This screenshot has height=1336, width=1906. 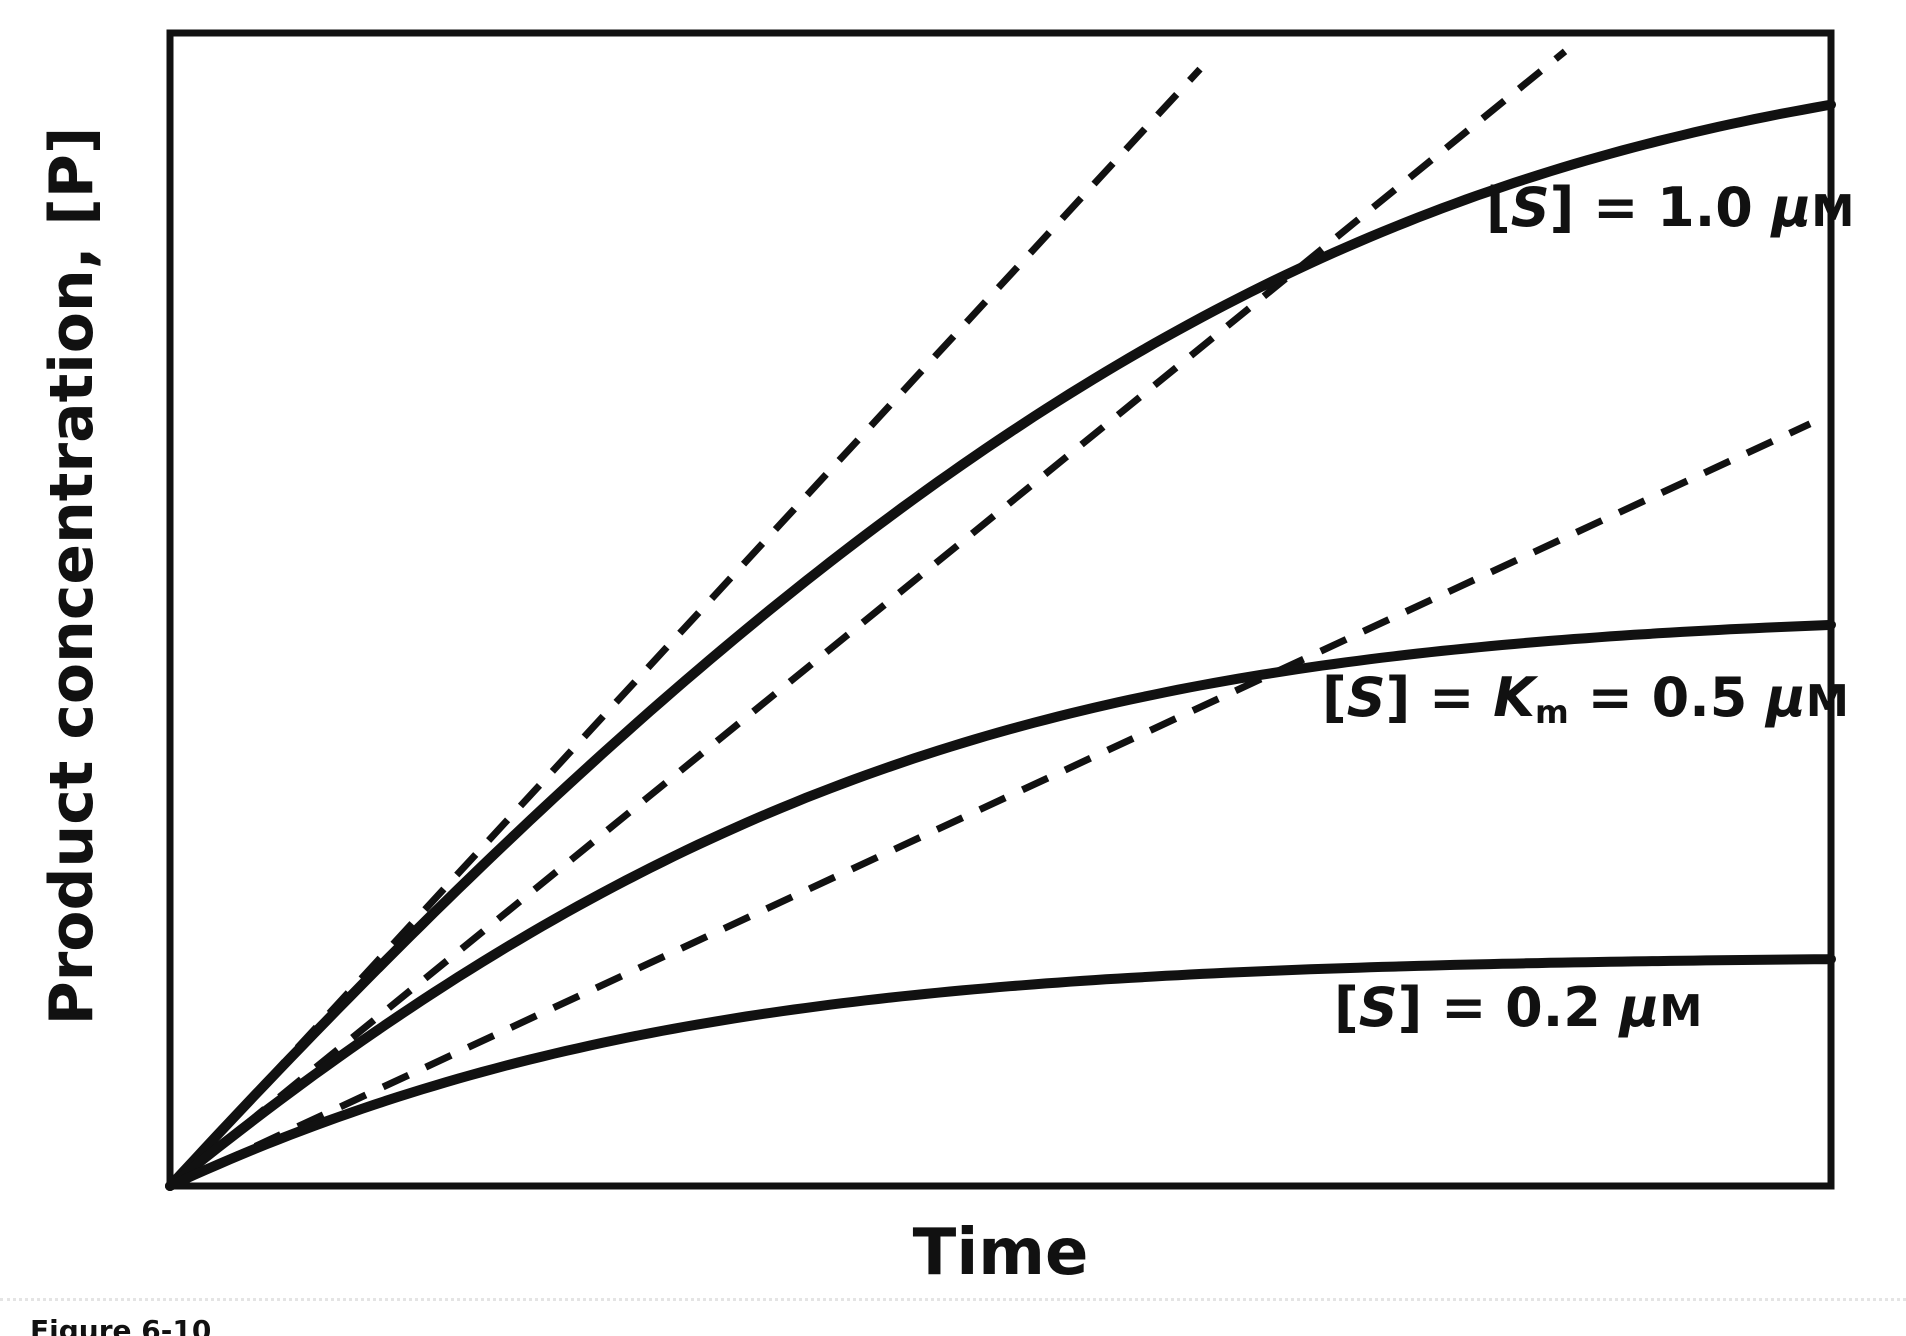 I want to click on series-label-s3: [S] = 0.2 μM, so click(x=1518, y=1007).